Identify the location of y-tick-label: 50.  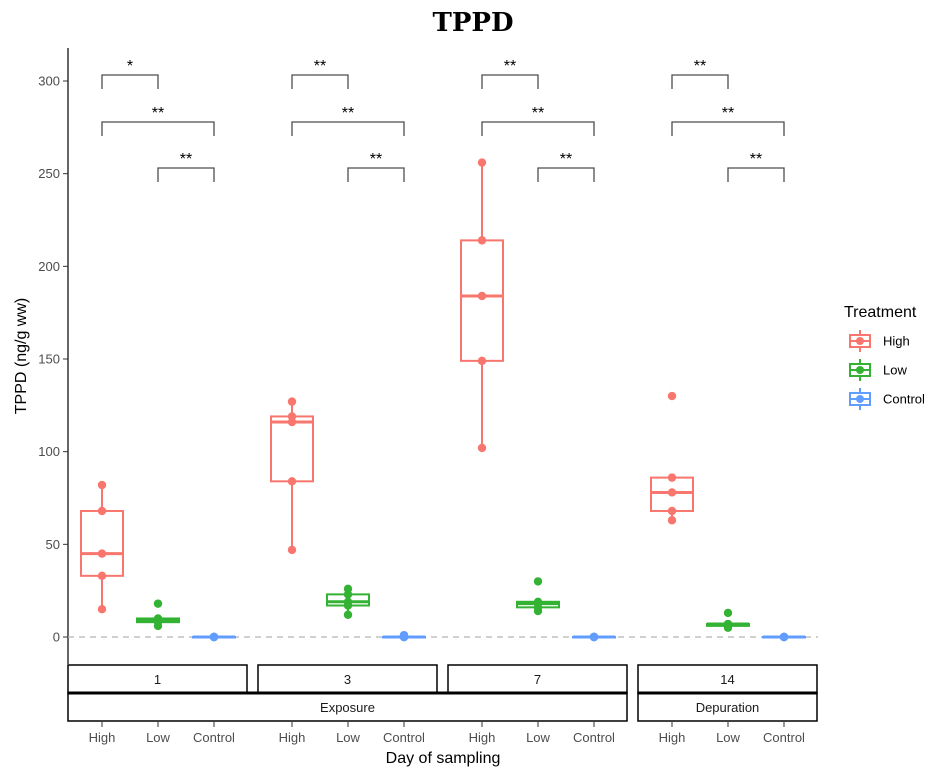
(53, 544).